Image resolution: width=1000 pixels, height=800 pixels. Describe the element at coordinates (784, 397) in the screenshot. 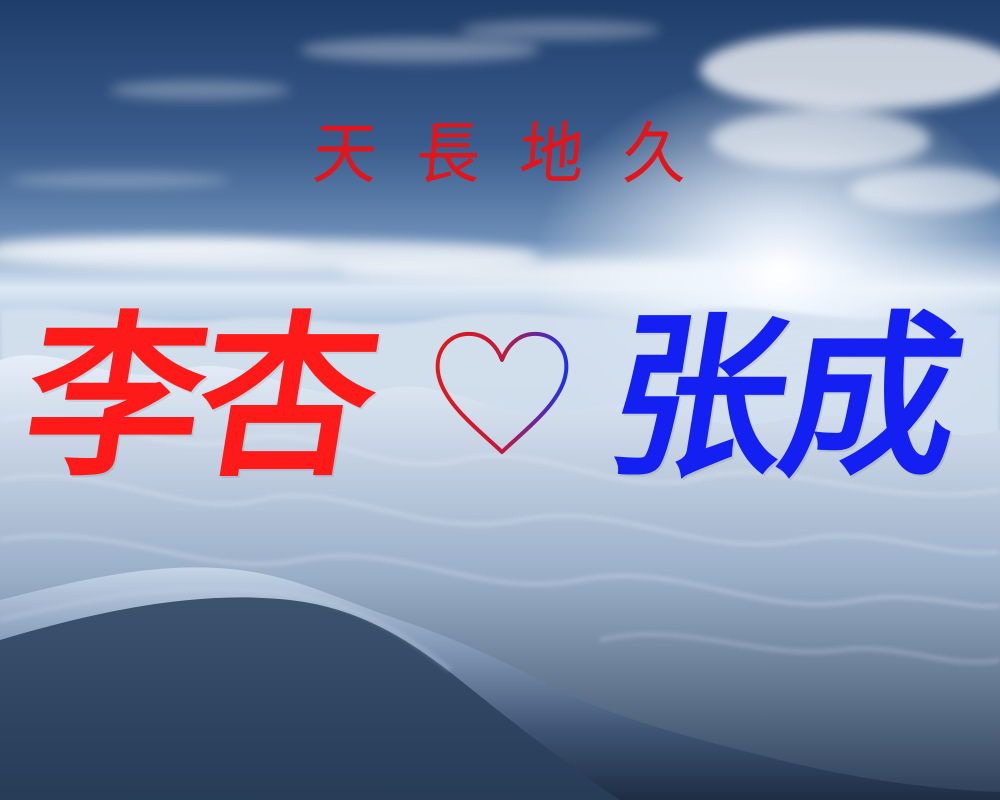

I see `right-name: 张成` at that location.